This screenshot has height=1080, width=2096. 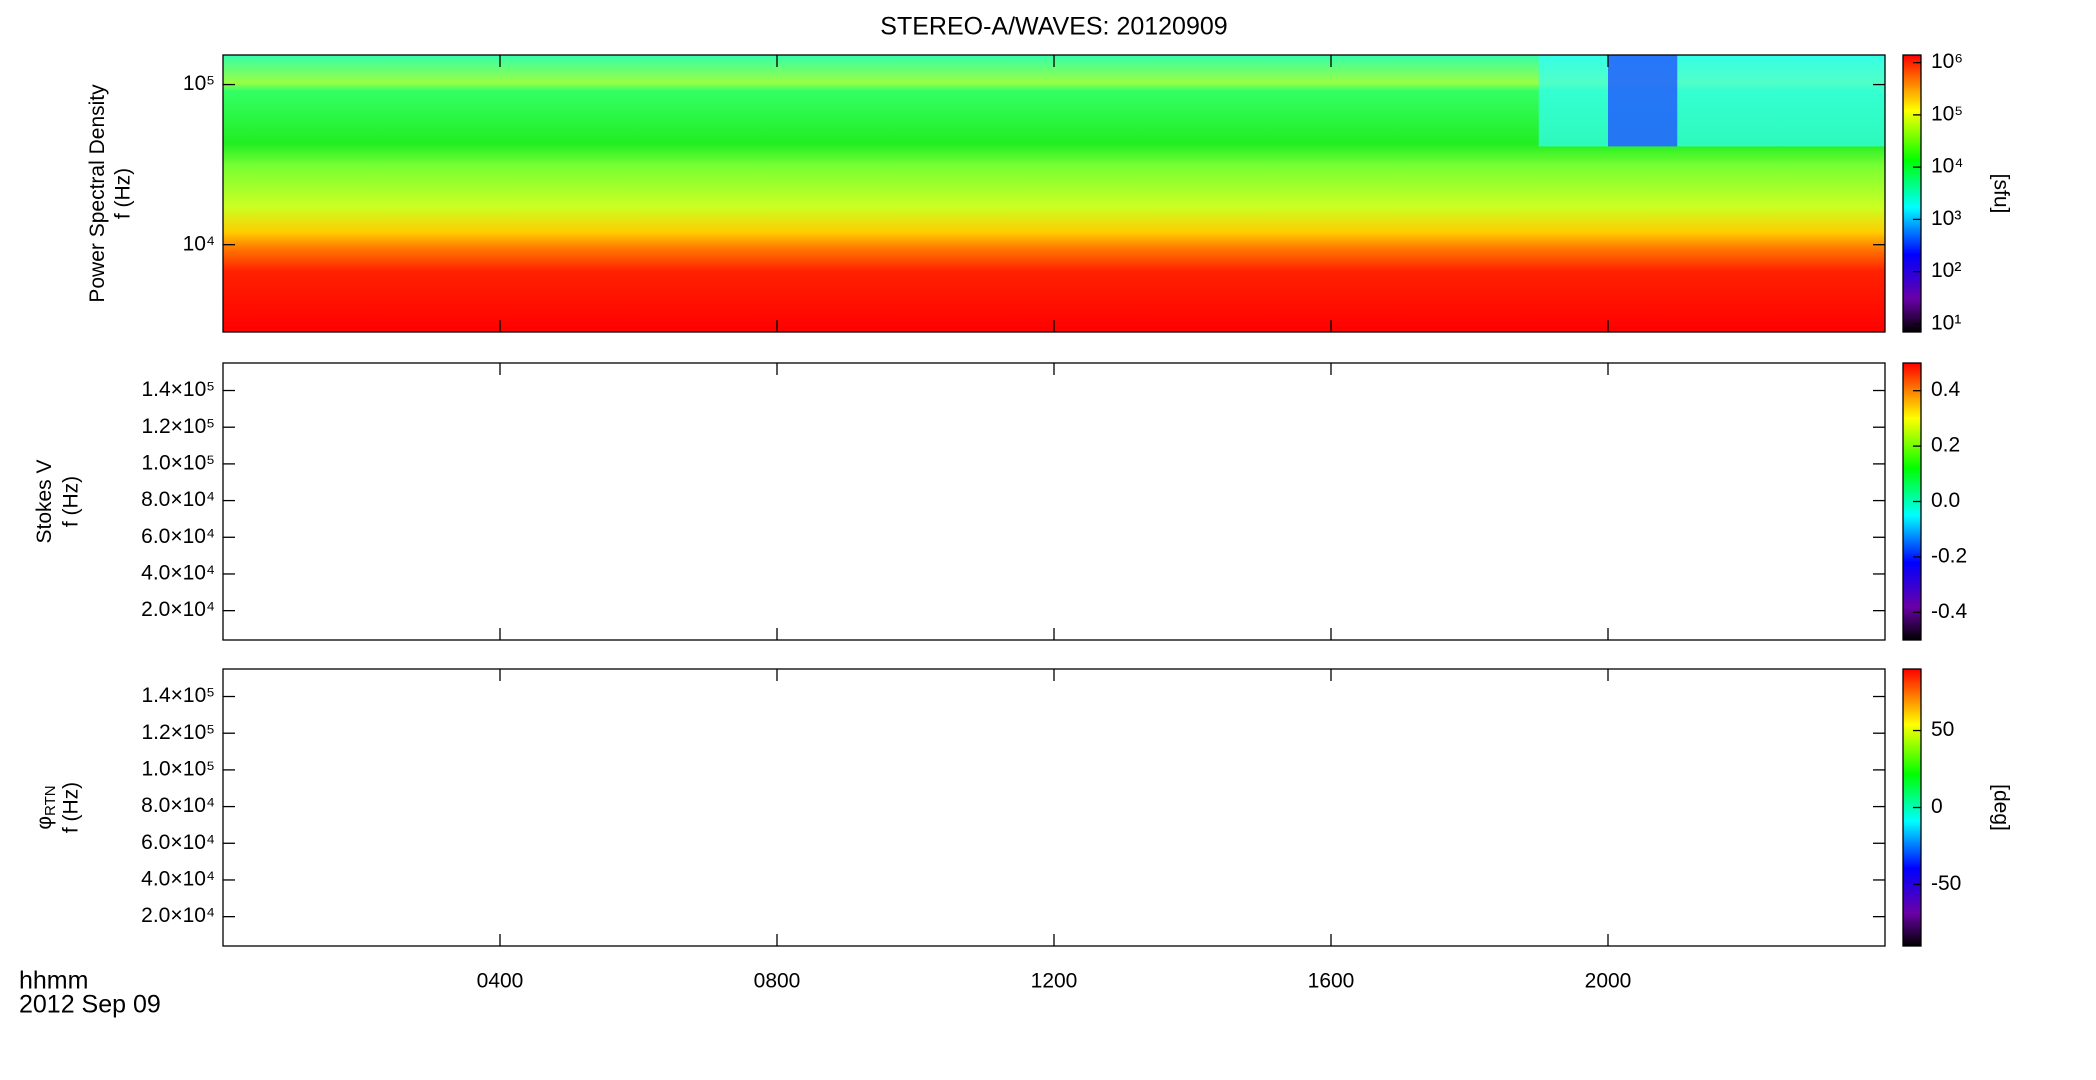 I want to click on colorbar-tick-label: 10², so click(x=1946, y=270).